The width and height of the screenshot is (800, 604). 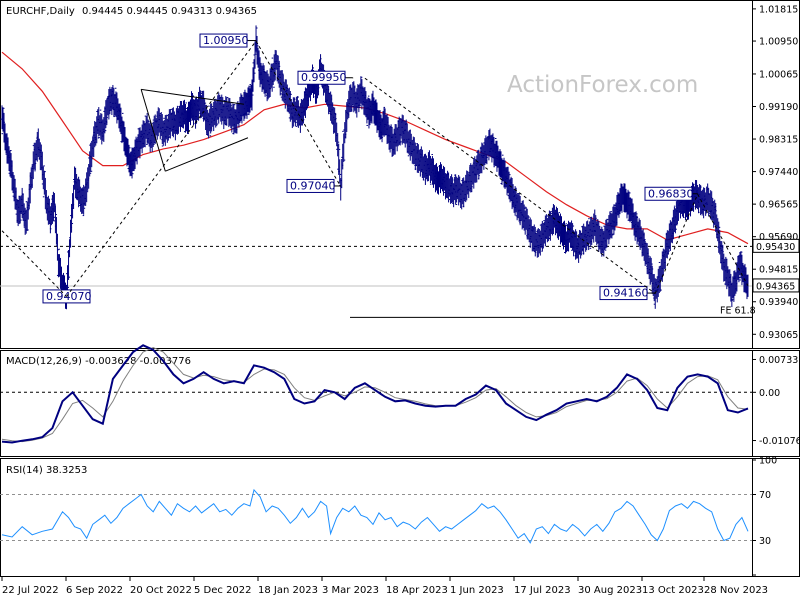 I want to click on macd-tick-label: -0.010769, so click(x=779, y=441).